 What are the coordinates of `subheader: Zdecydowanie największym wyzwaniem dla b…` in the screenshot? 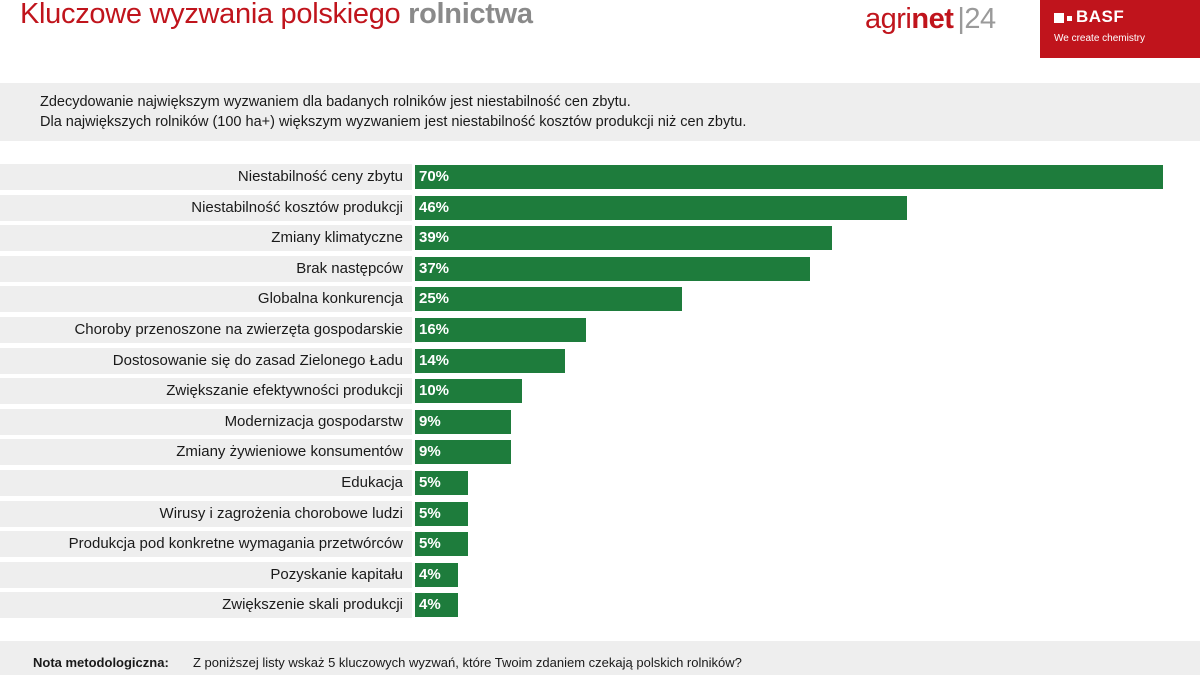 It's located at (600, 112).